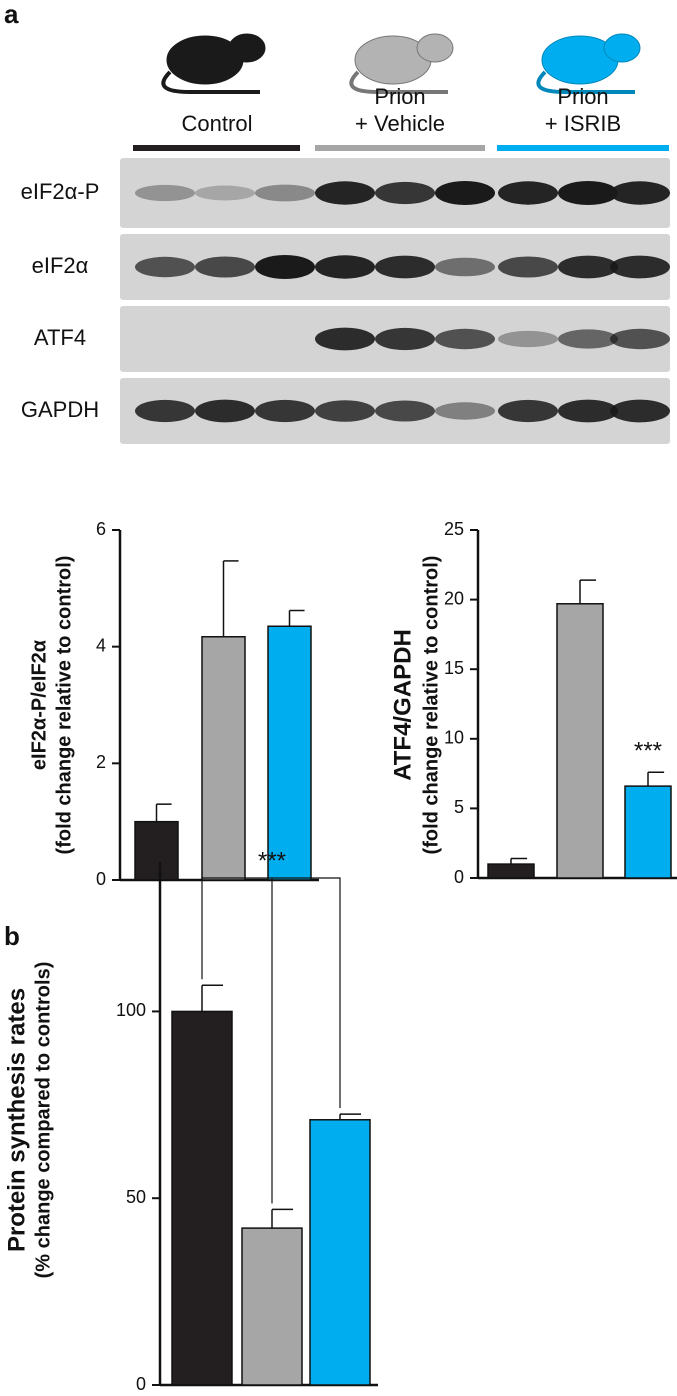 This screenshot has height=1396, width=677. What do you see at coordinates (12, 936) in the screenshot?
I see `panel-label: b` at bounding box center [12, 936].